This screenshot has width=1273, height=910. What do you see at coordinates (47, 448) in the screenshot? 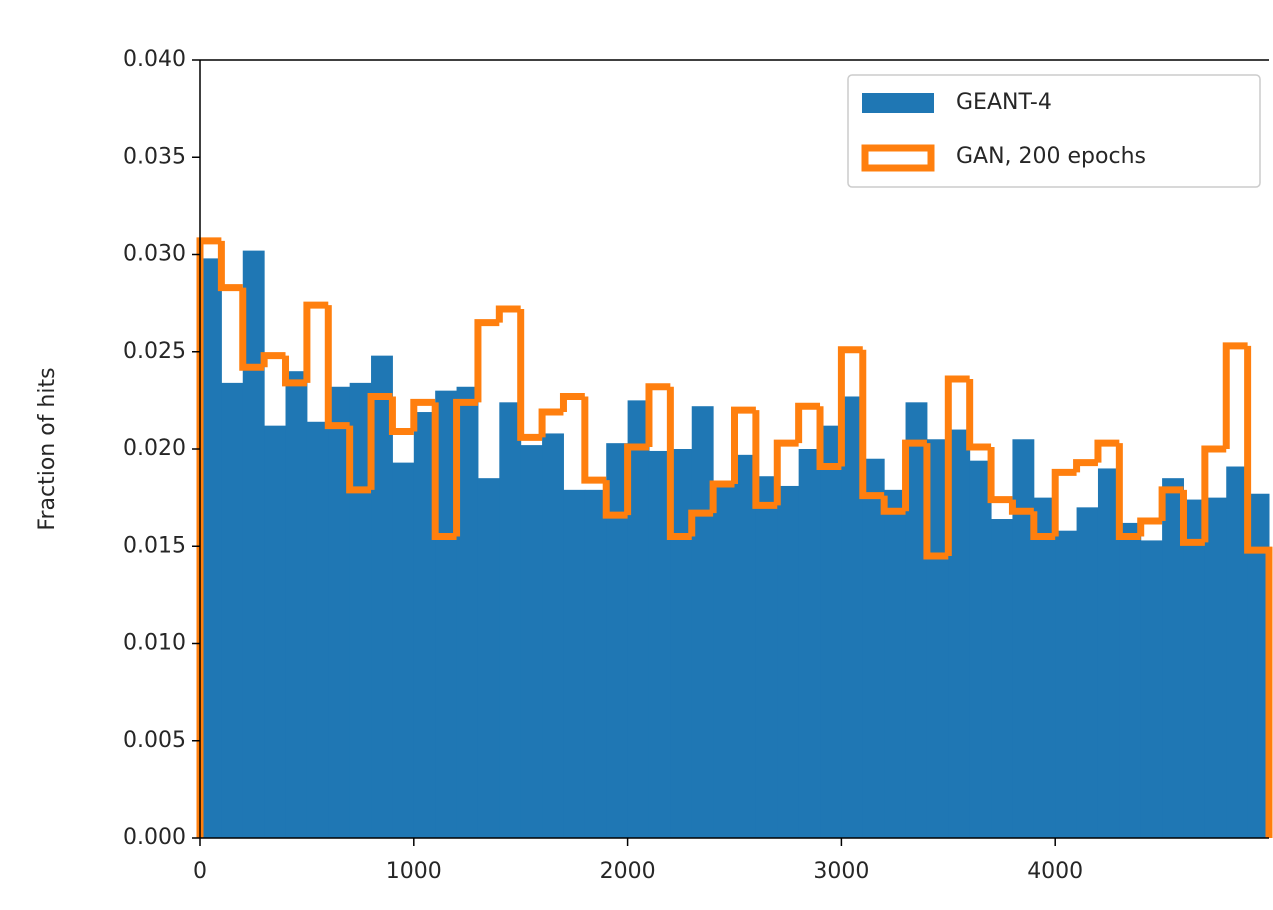
I see `y-axis-label: Fraction of hits` at bounding box center [47, 448].